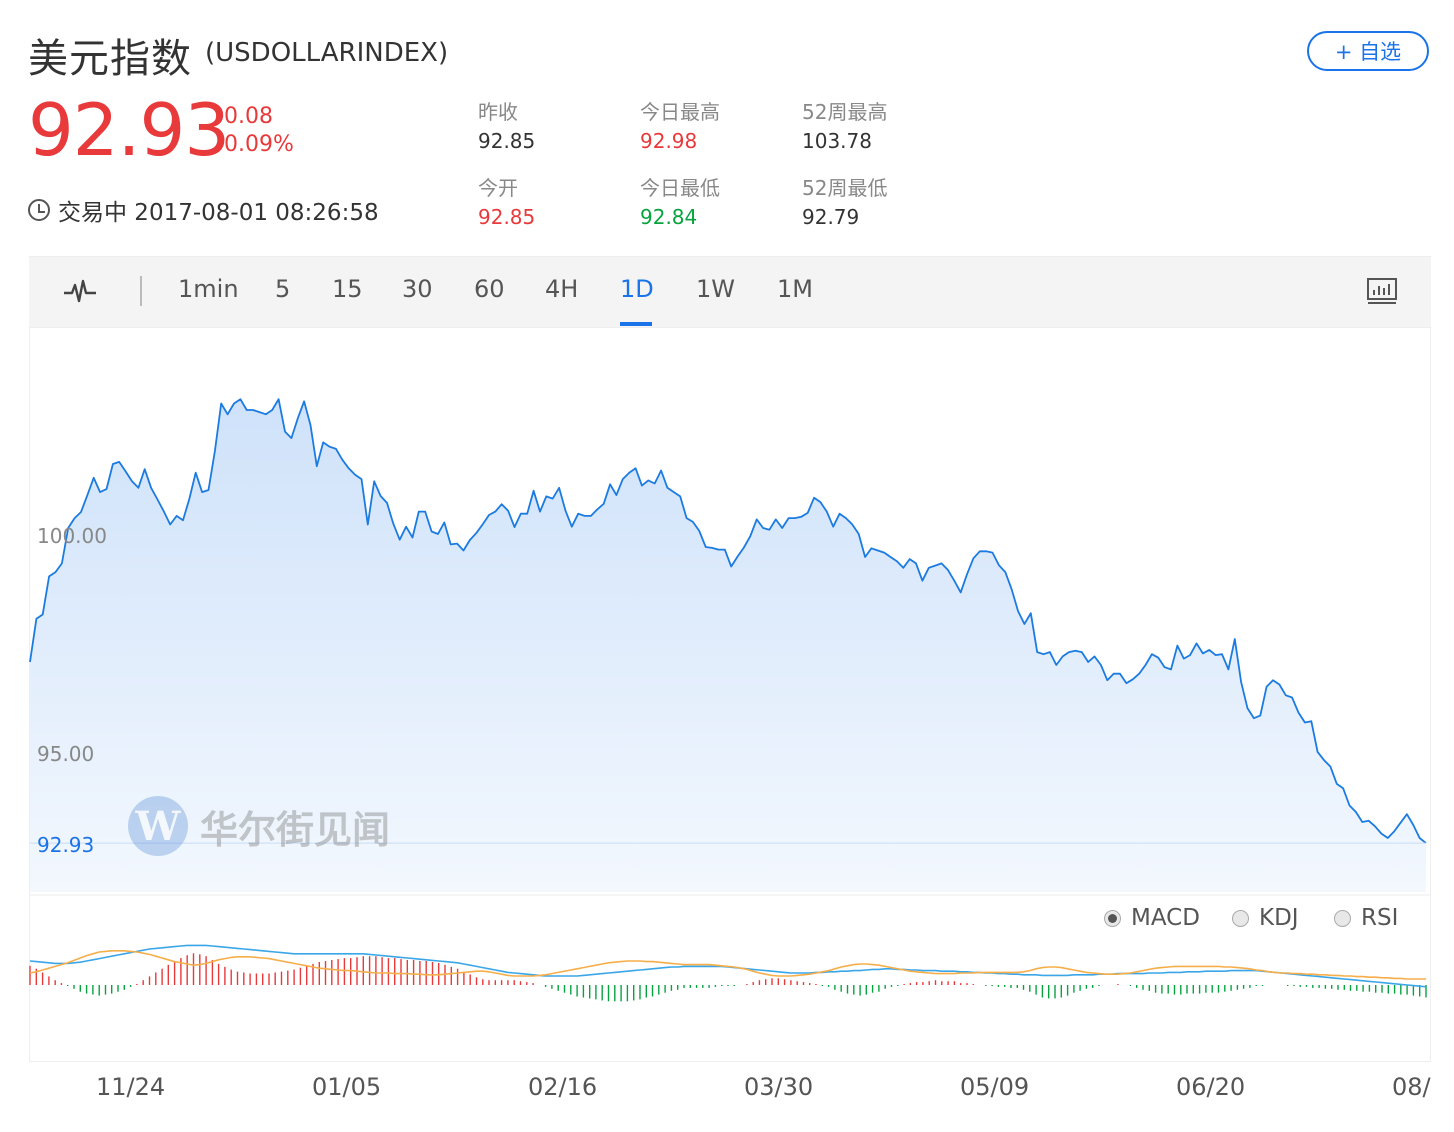 The image size is (1454, 1132). I want to click on stat-value: 92.84, so click(669, 217).